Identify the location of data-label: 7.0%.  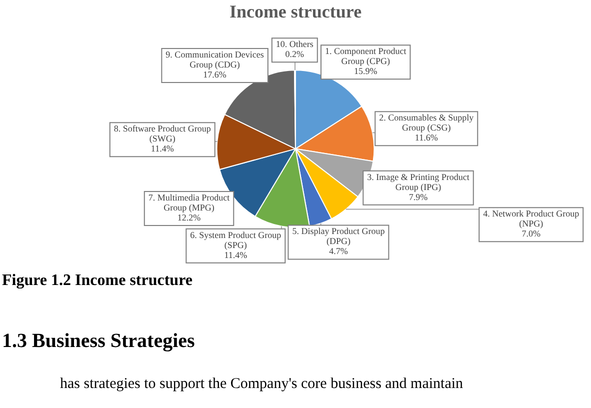
(531, 233).